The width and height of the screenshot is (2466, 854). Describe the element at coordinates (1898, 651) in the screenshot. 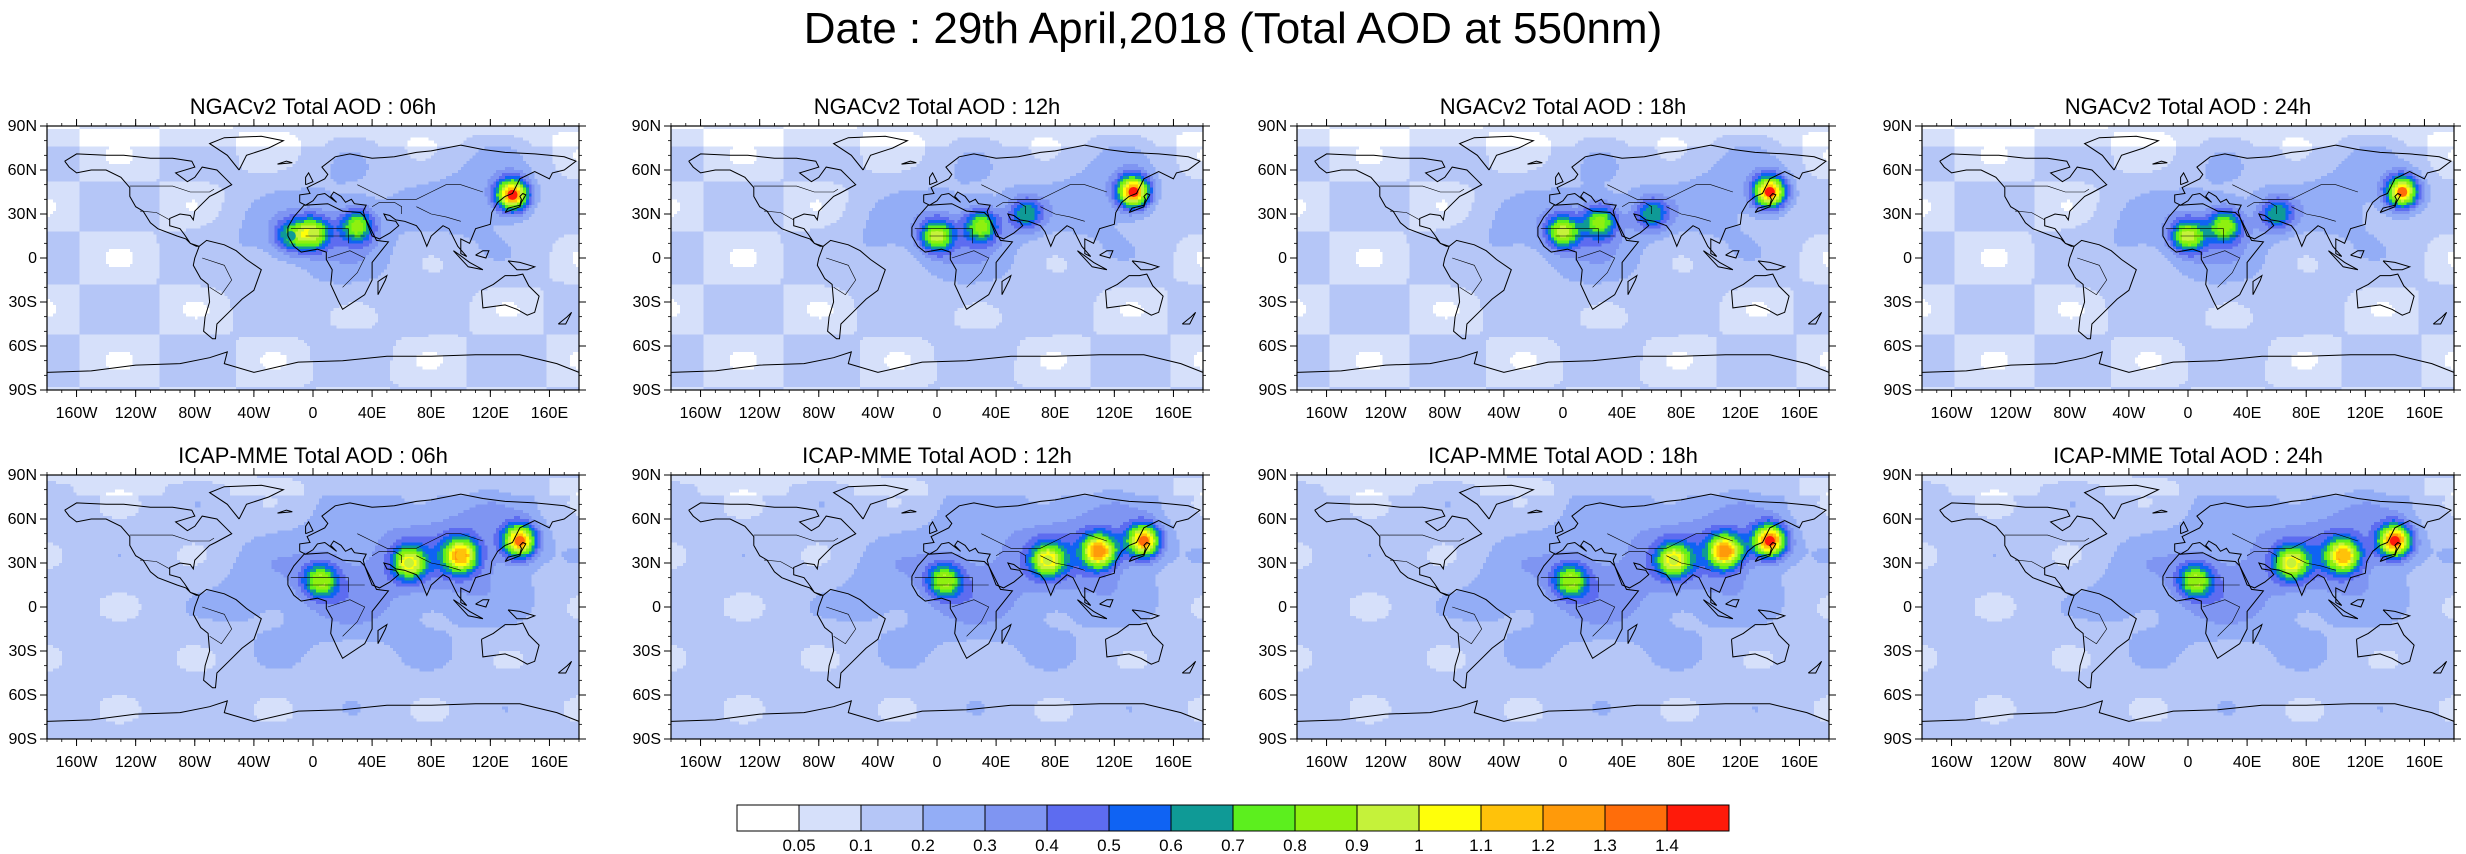

I see `y-tick-label: 30S` at that location.